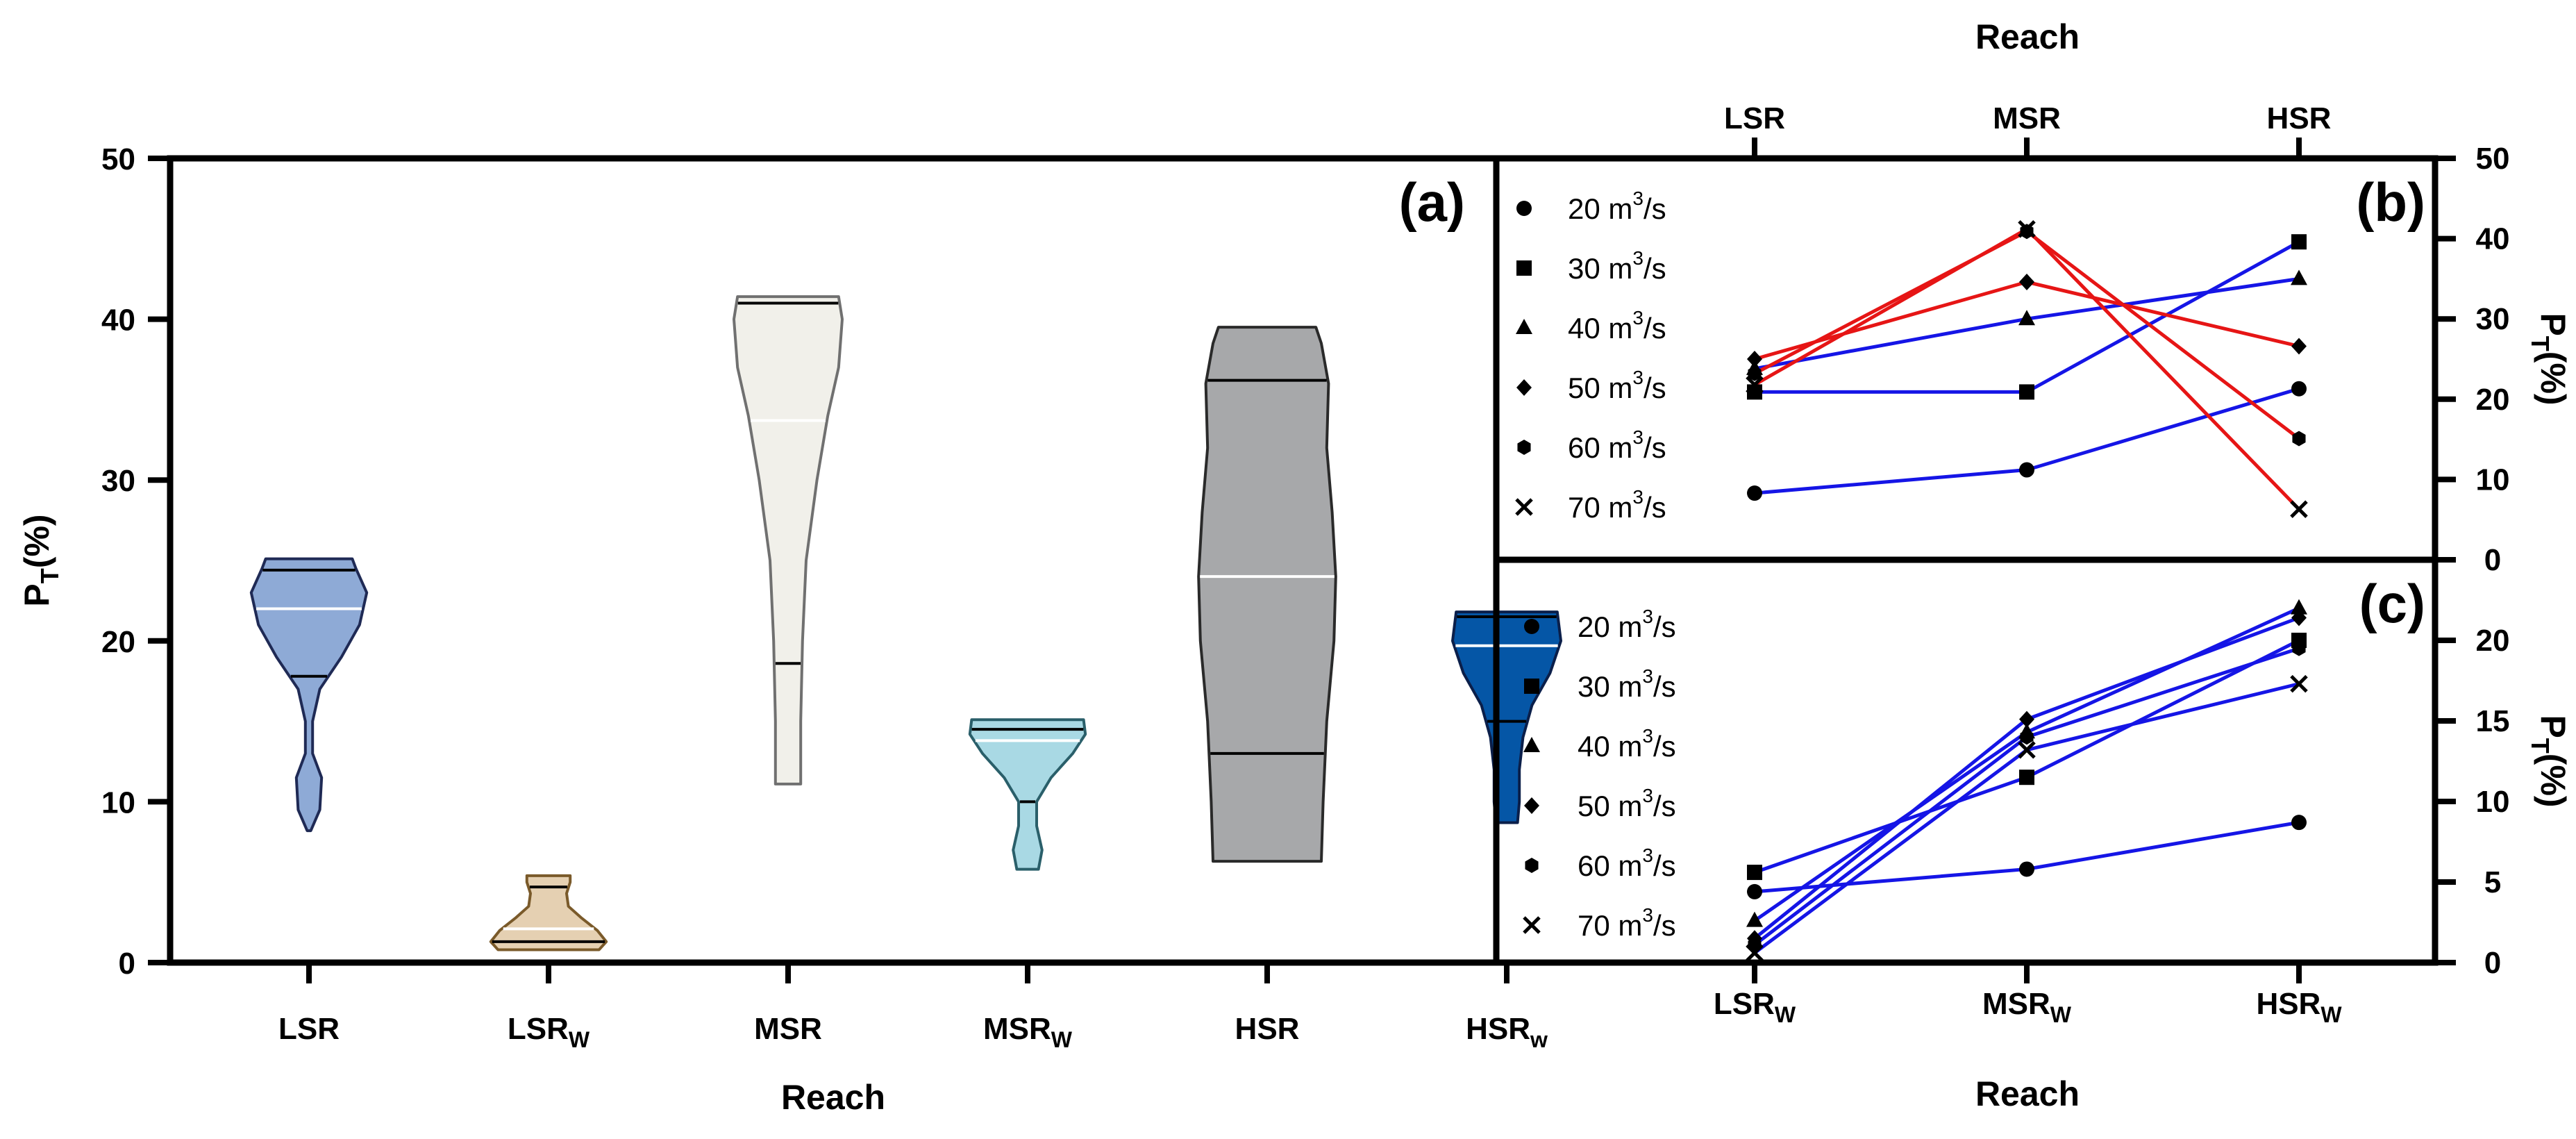 Image resolution: width=2576 pixels, height=1139 pixels. I want to click on top-x-tick-label: MSR, so click(2027, 118).